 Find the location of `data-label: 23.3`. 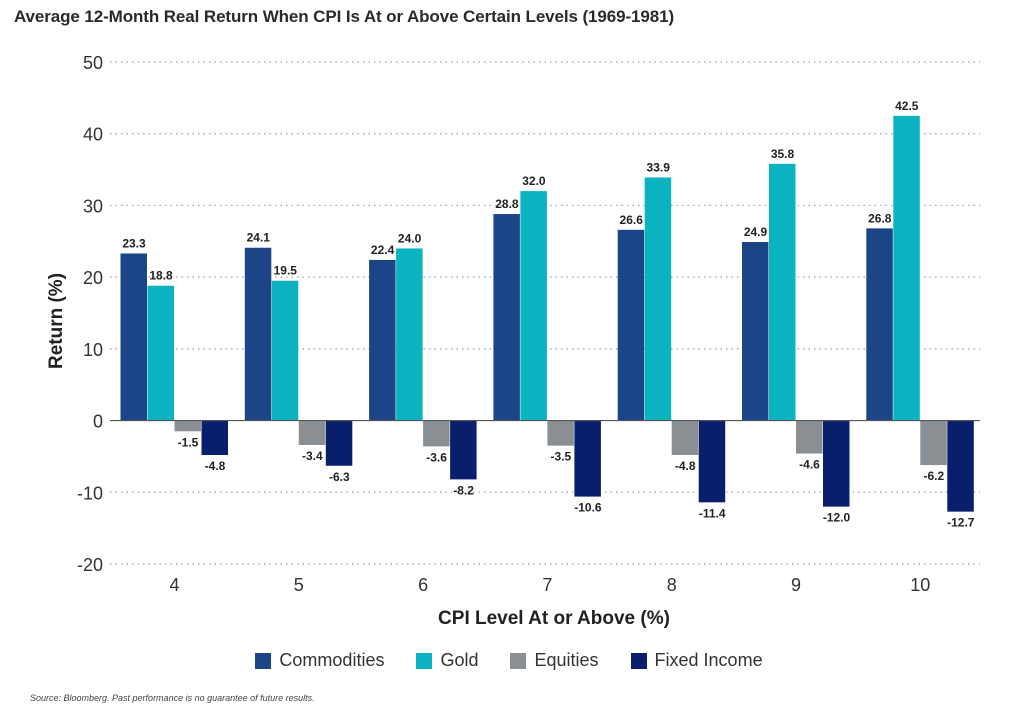

data-label: 23.3 is located at coordinates (134, 243).